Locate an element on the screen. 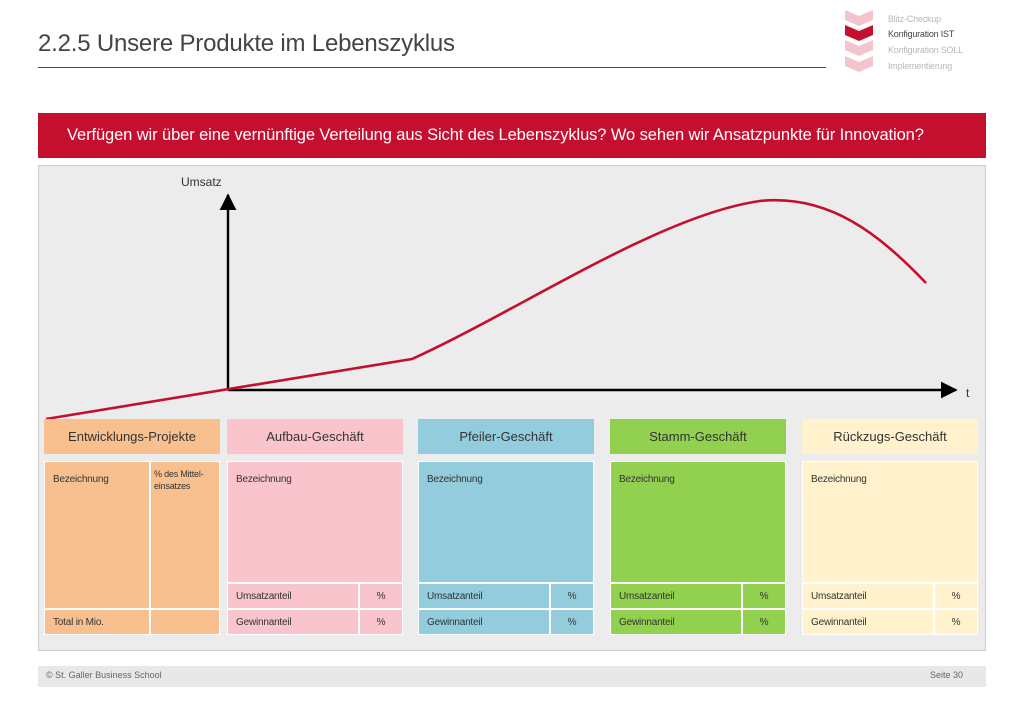 This screenshot has height=709, width=1024. phase-header-pillar: Pfeiler-Geschäft is located at coordinates (506, 436).